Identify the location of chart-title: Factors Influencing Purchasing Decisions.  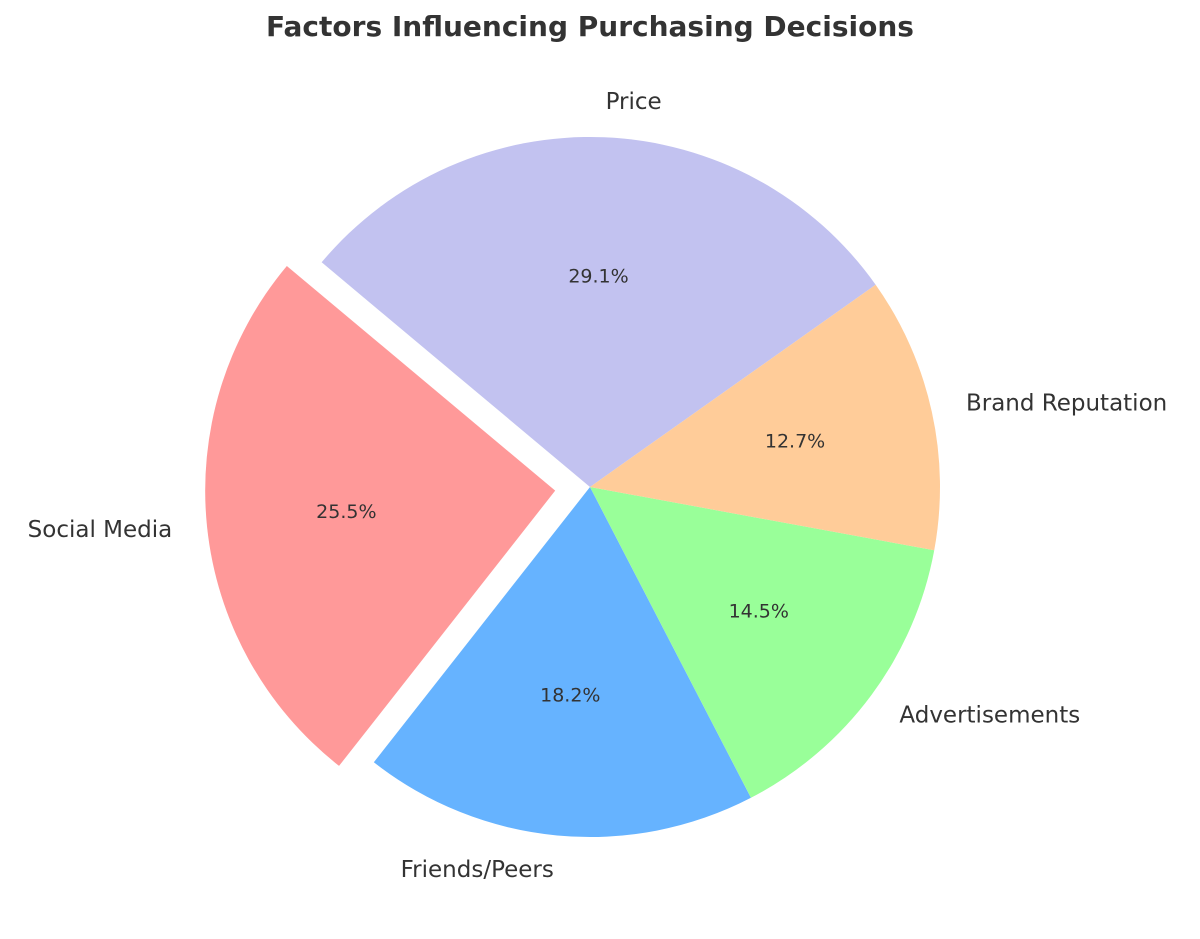
(590, 26).